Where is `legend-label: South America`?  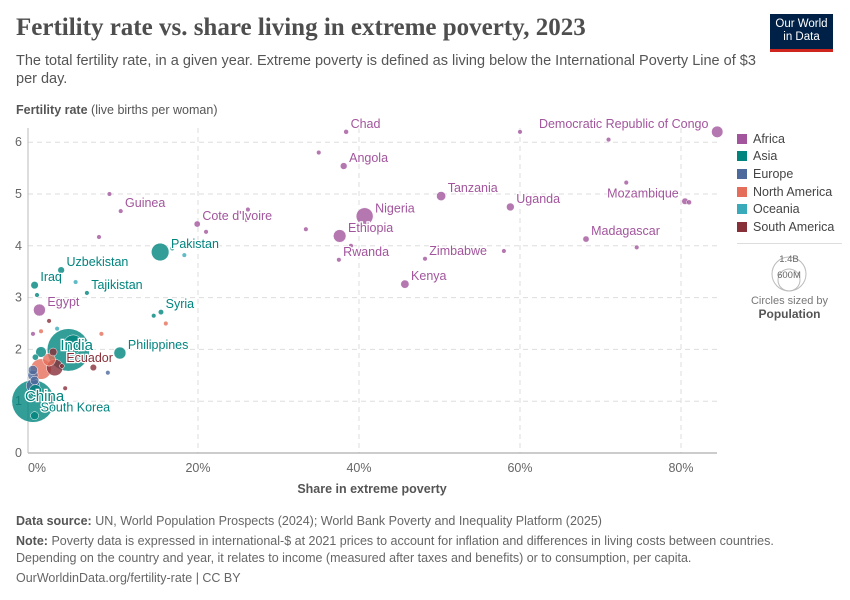 legend-label: South America is located at coordinates (794, 226).